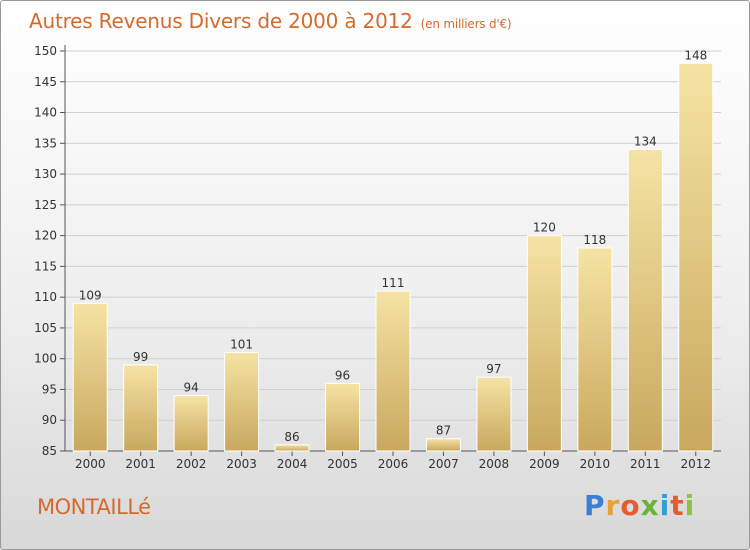 The height and width of the screenshot is (550, 750). I want to click on y-tick-label: 105, so click(45, 328).